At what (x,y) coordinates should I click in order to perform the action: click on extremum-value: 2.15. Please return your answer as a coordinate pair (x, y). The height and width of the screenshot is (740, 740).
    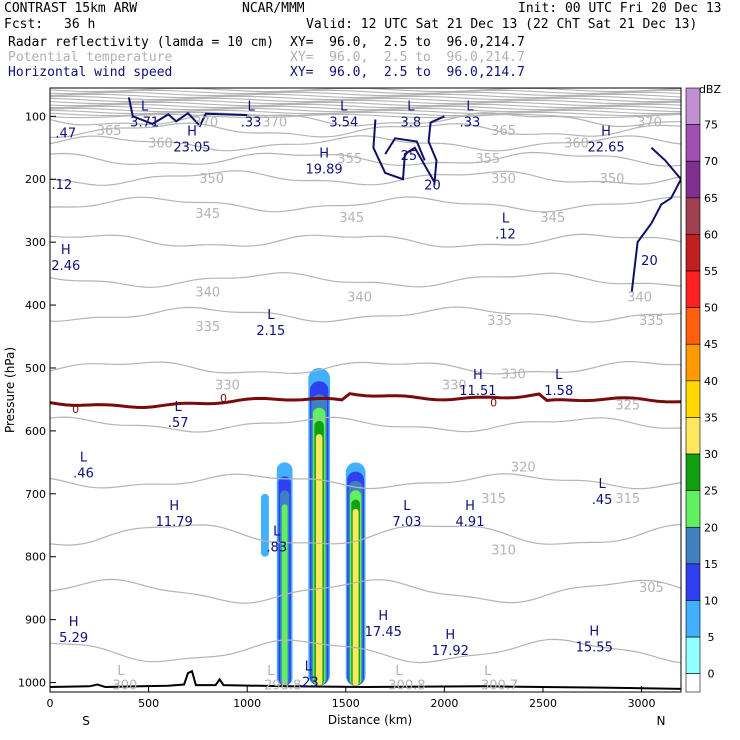
    Looking at the image, I should click on (270, 331).